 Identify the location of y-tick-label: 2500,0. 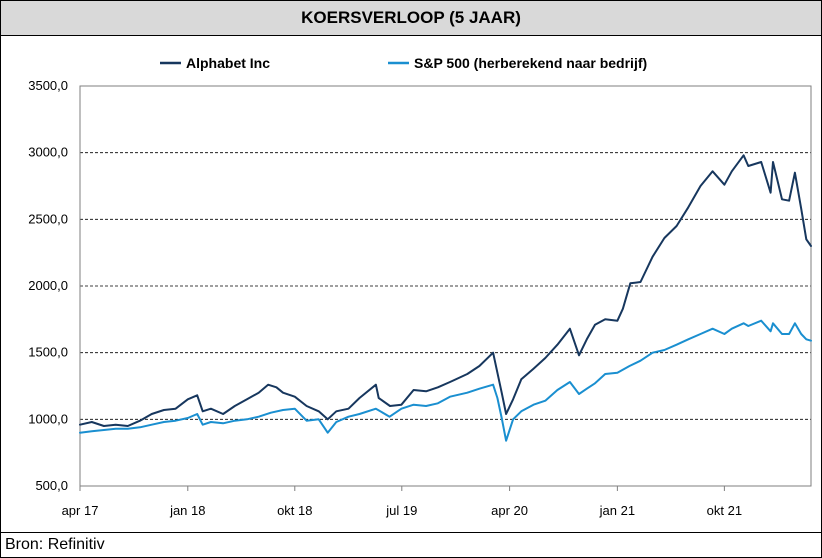
(48, 218).